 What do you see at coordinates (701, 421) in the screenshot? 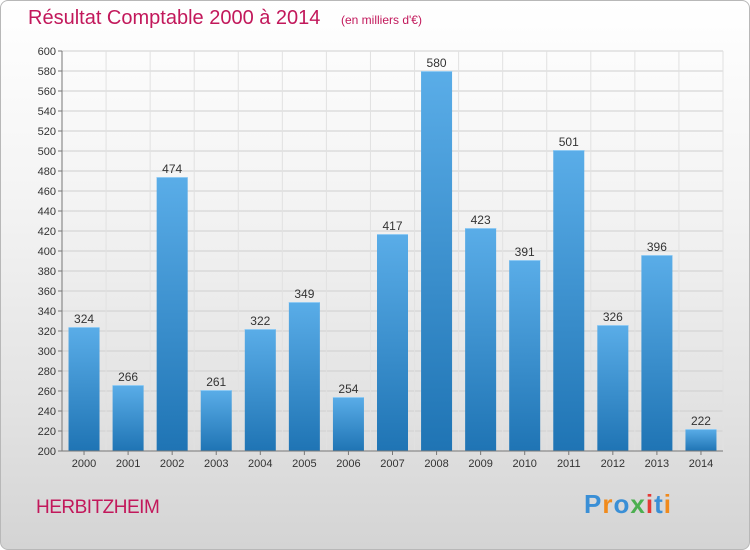
I see `data-label: 222` at bounding box center [701, 421].